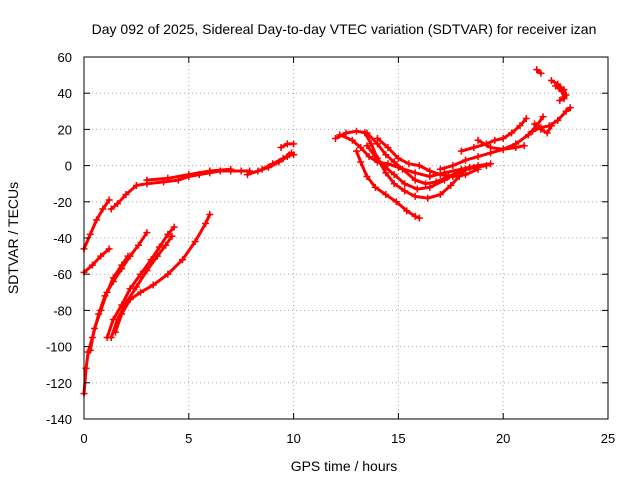 The width and height of the screenshot is (640, 480). I want to click on y-tick-label: 40, so click(65, 93).